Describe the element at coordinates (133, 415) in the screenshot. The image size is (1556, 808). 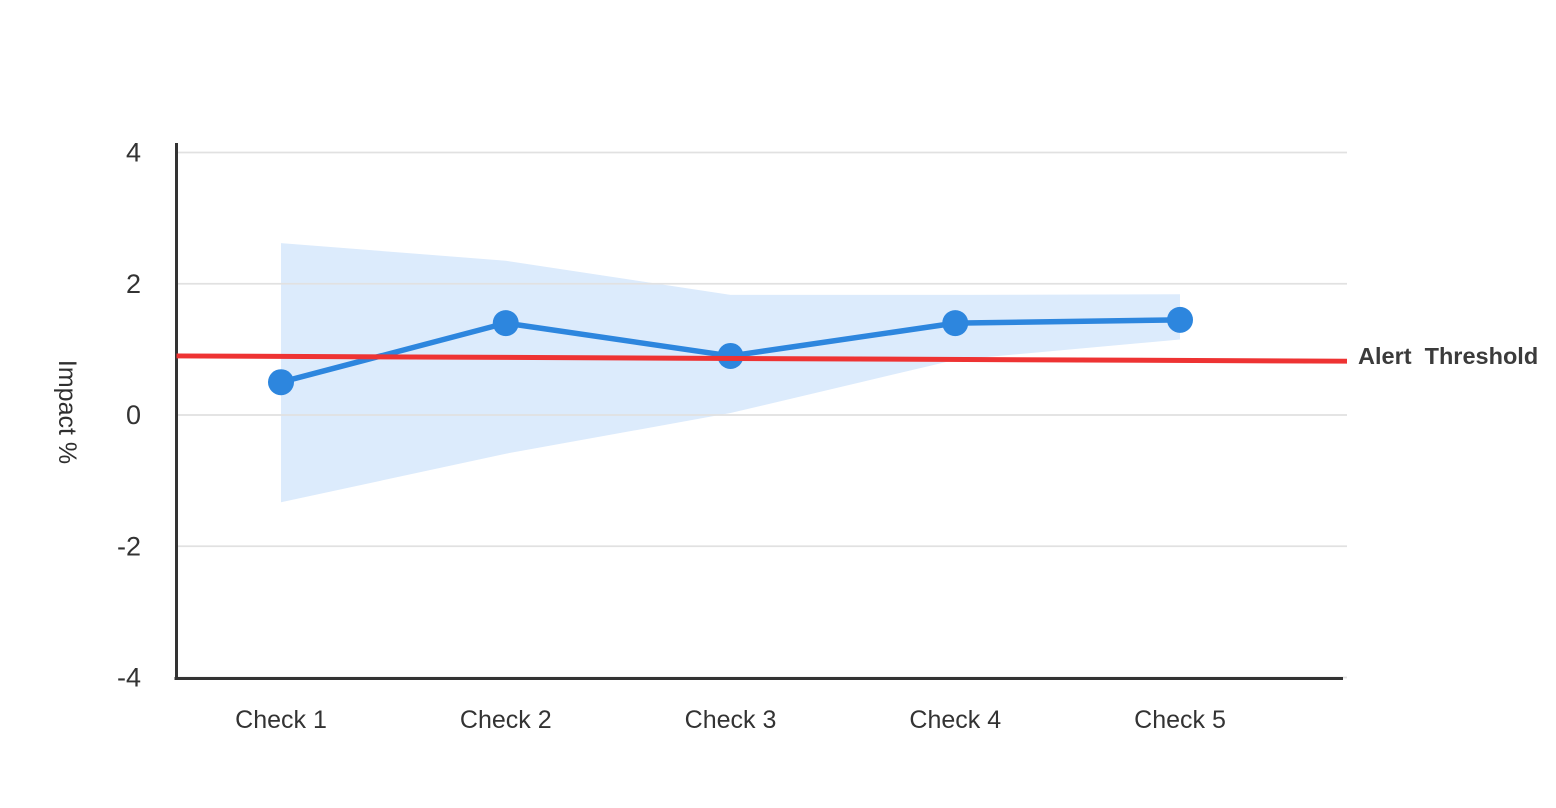
I see `y-tick-label: 0` at that location.